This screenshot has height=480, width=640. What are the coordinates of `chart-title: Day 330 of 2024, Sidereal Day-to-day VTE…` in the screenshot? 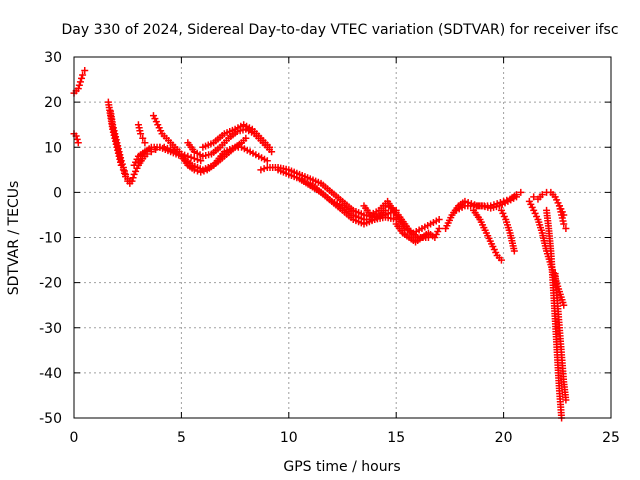 It's located at (339, 30).